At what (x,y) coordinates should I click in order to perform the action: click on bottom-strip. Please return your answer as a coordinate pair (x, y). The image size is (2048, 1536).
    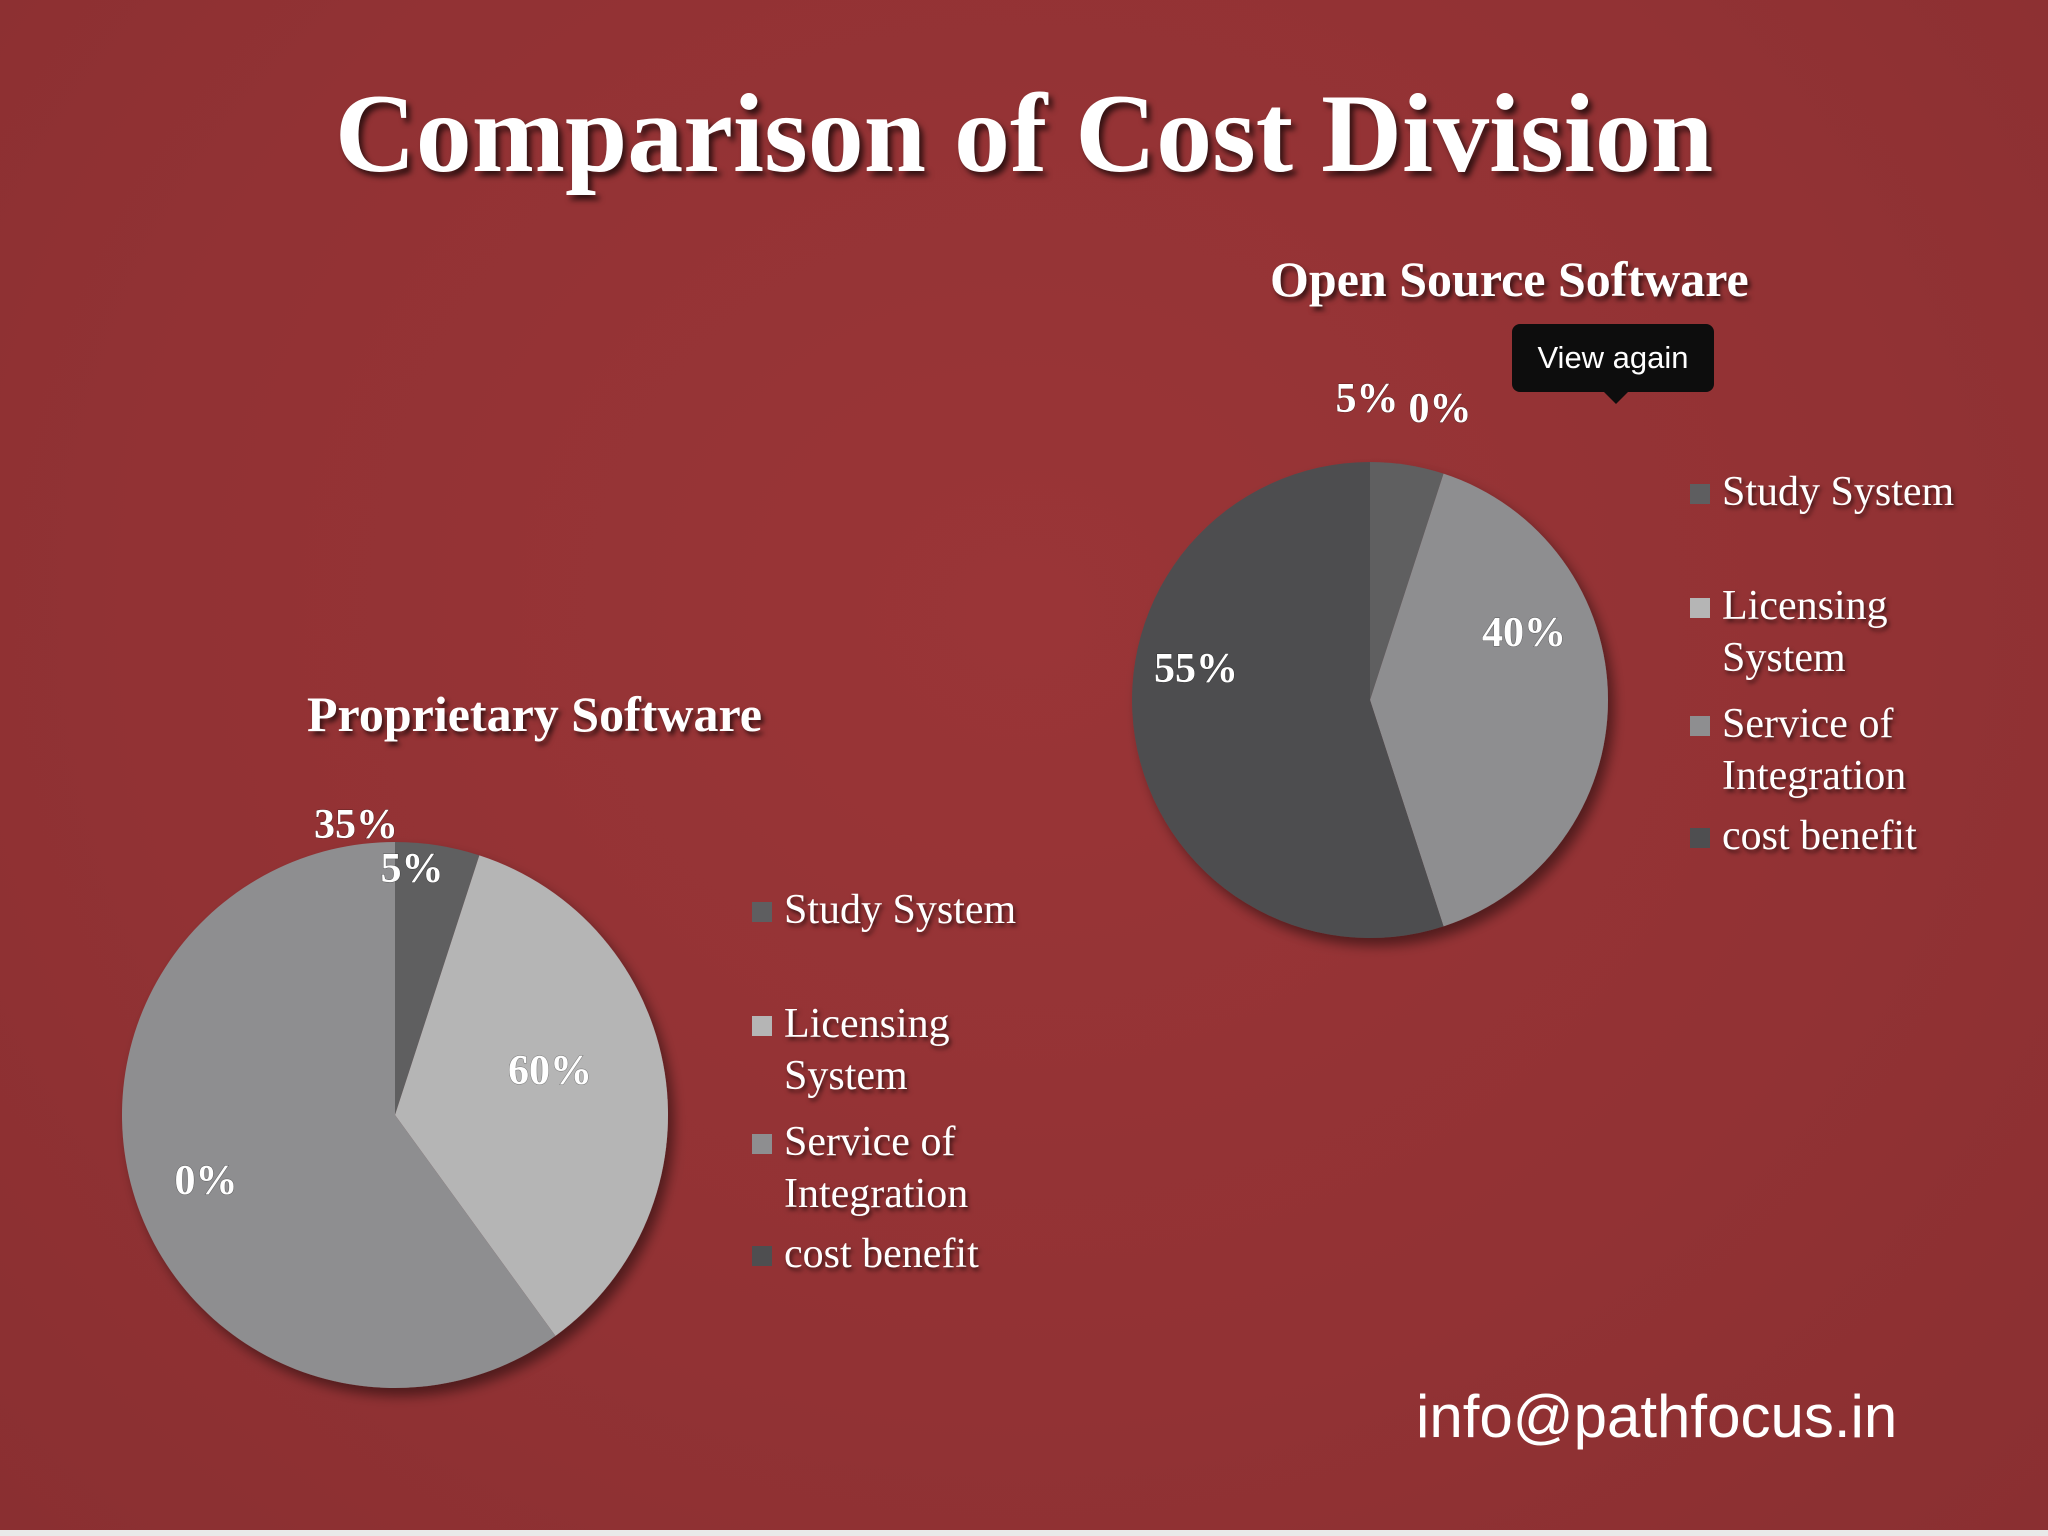
    Looking at the image, I should click on (1024, 1533).